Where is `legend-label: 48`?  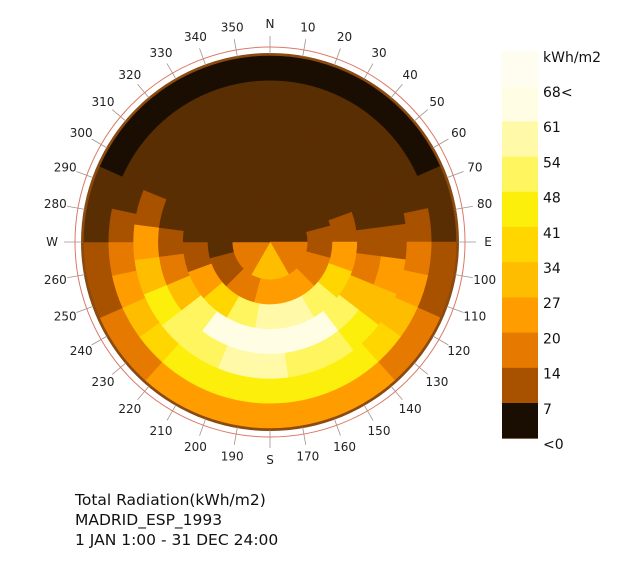
legend-label: 48 is located at coordinates (552, 199).